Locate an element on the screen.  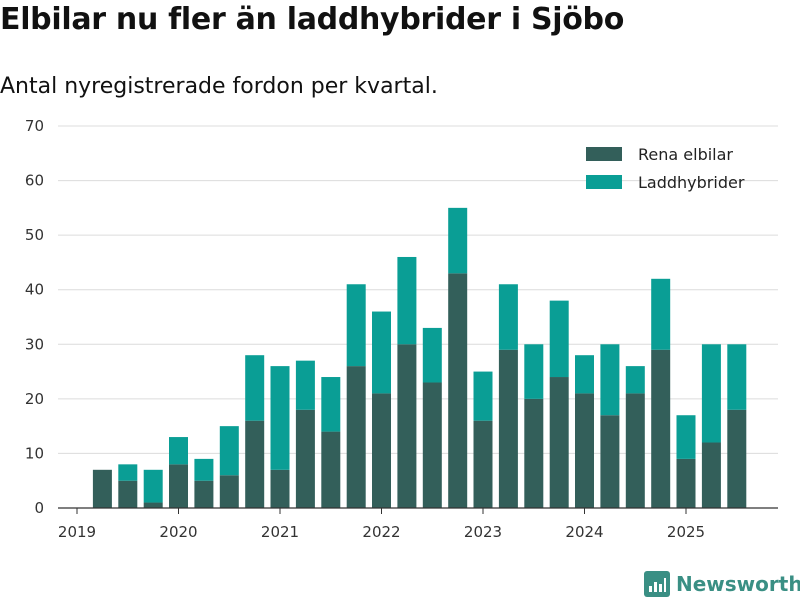
y-tick-label: 50 is located at coordinates (34, 235).